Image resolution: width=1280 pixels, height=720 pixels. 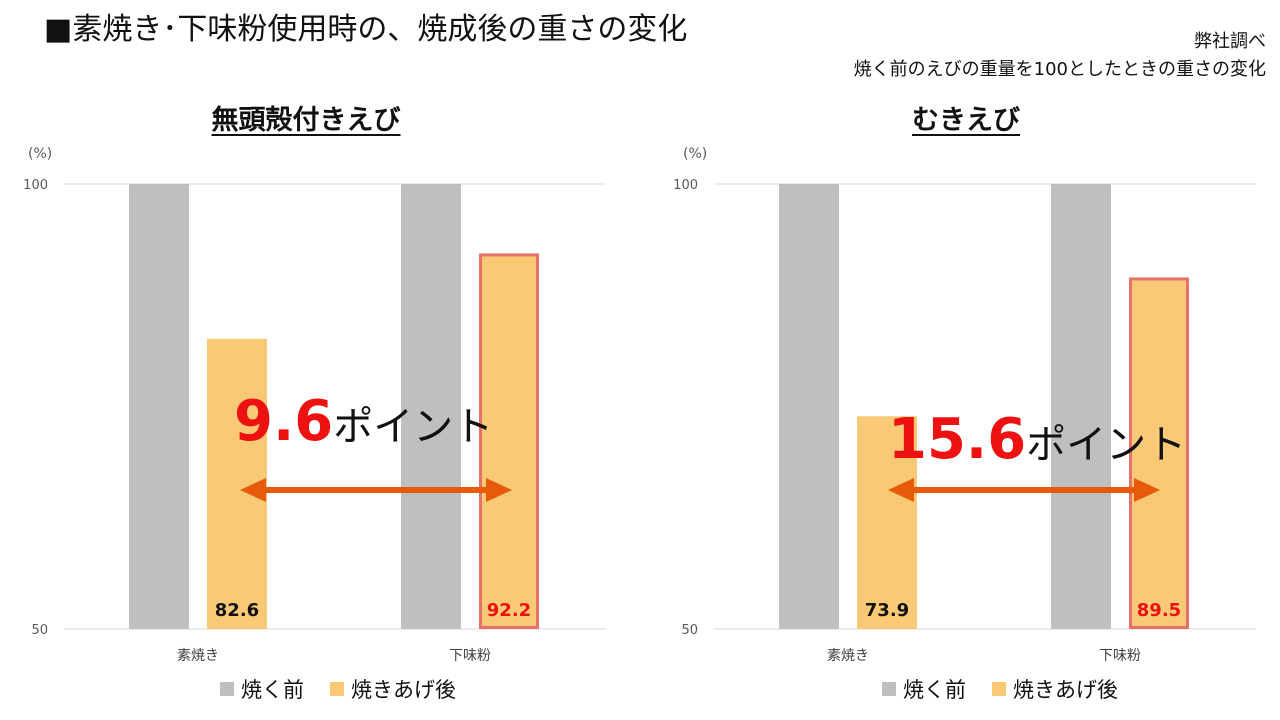 I want to click on legend-right: 焼く前 焼きあげ後, so click(x=1013, y=689).